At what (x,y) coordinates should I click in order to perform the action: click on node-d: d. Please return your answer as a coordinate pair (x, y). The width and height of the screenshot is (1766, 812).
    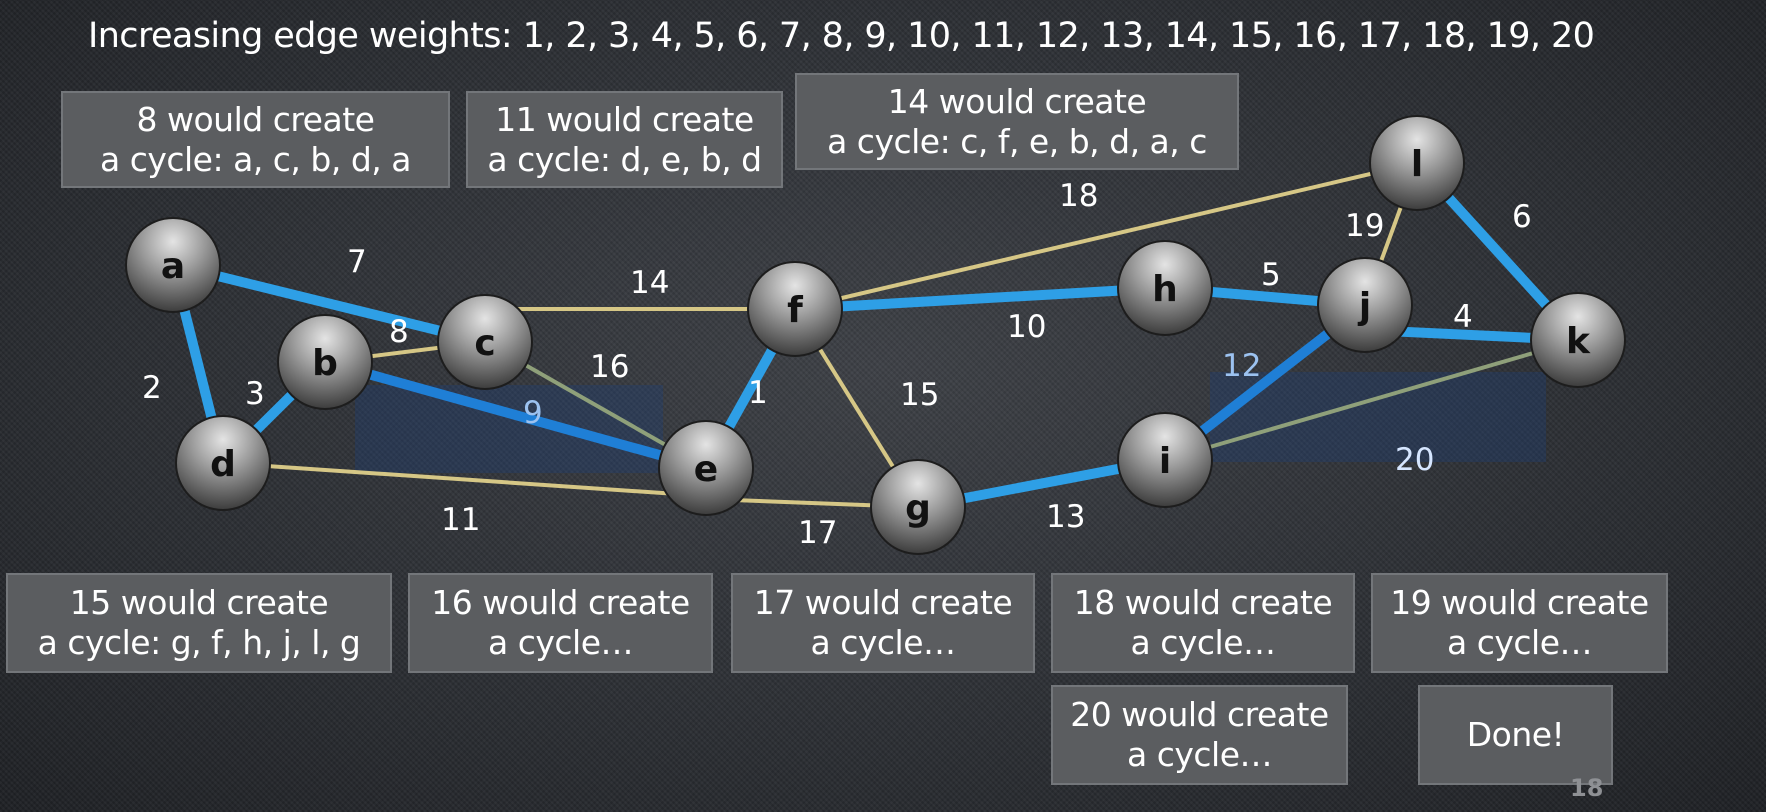
    Looking at the image, I should click on (223, 463).